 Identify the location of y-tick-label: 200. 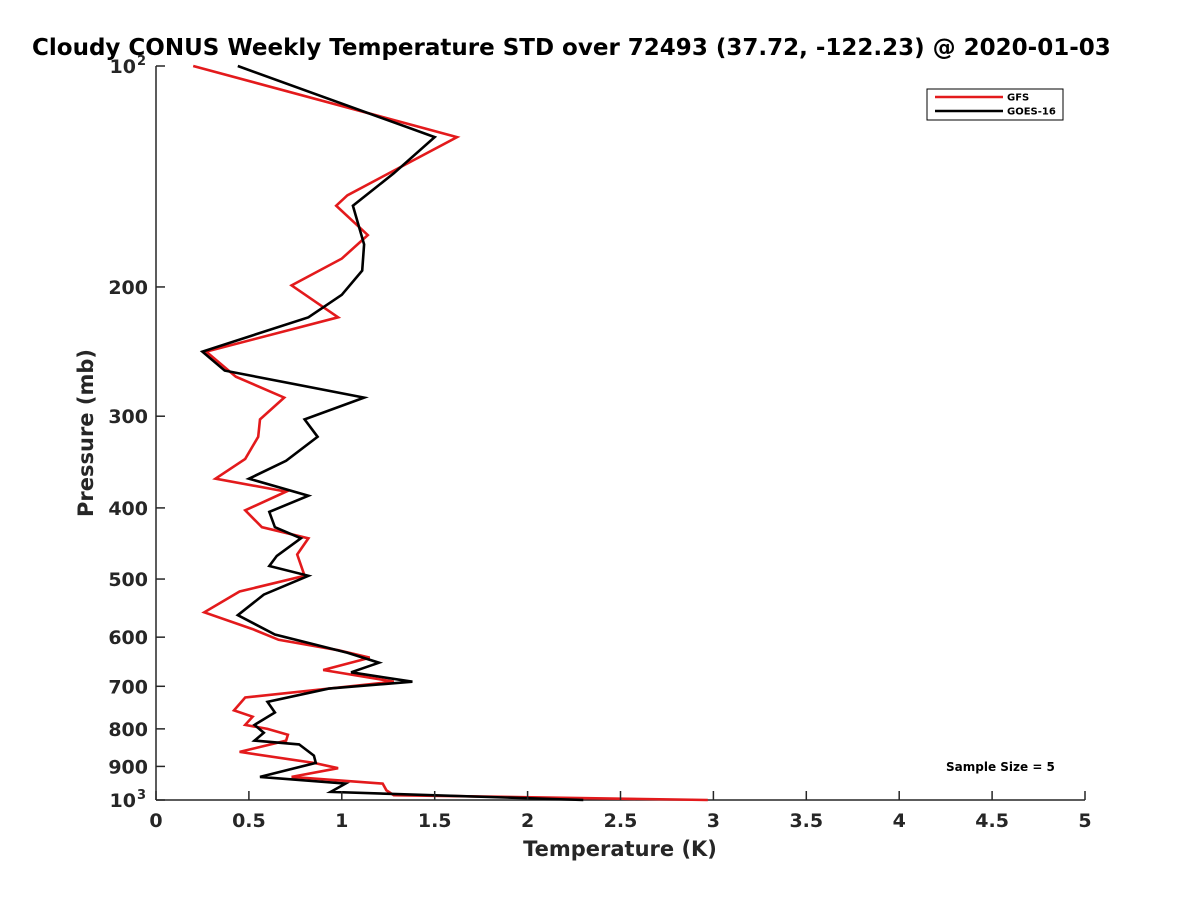
(128, 288).